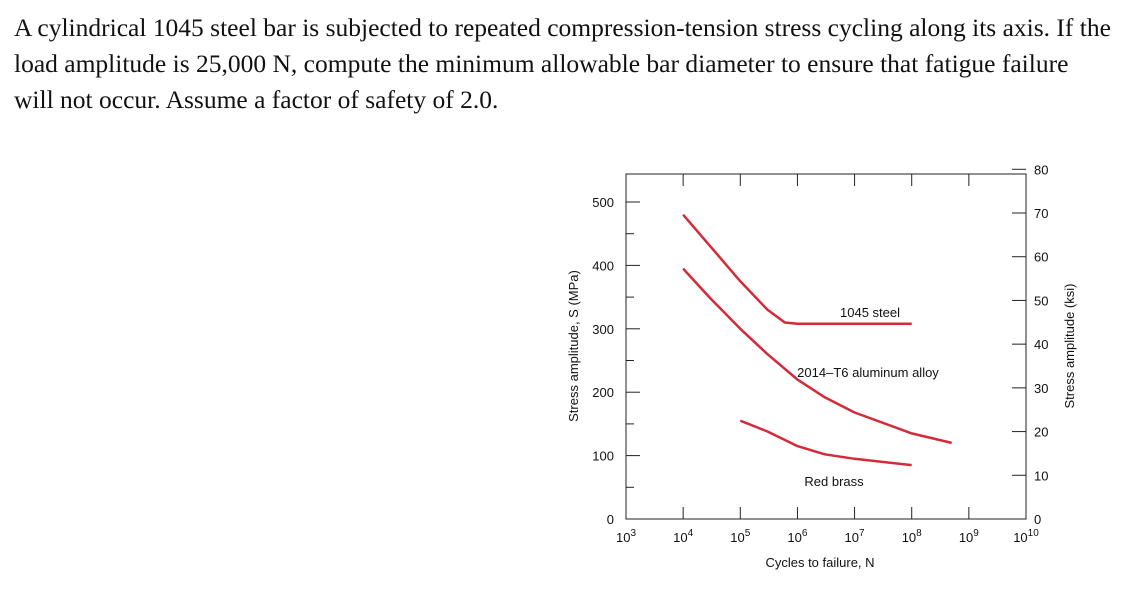 This screenshot has width=1128, height=594. I want to click on x-tick-label: 10⁷, so click(855, 536).